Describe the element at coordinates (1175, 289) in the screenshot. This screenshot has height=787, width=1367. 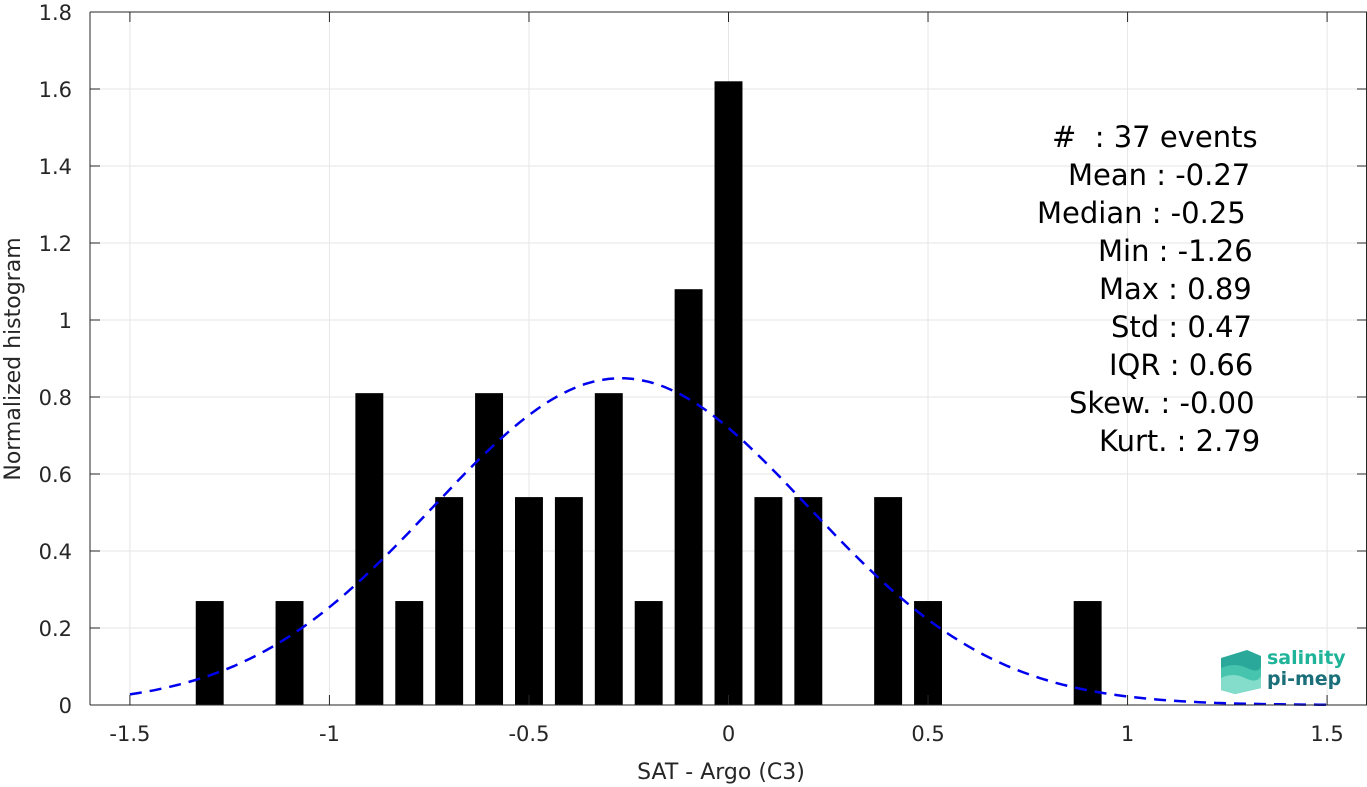
I see `stat-max: Max : 0.89` at that location.